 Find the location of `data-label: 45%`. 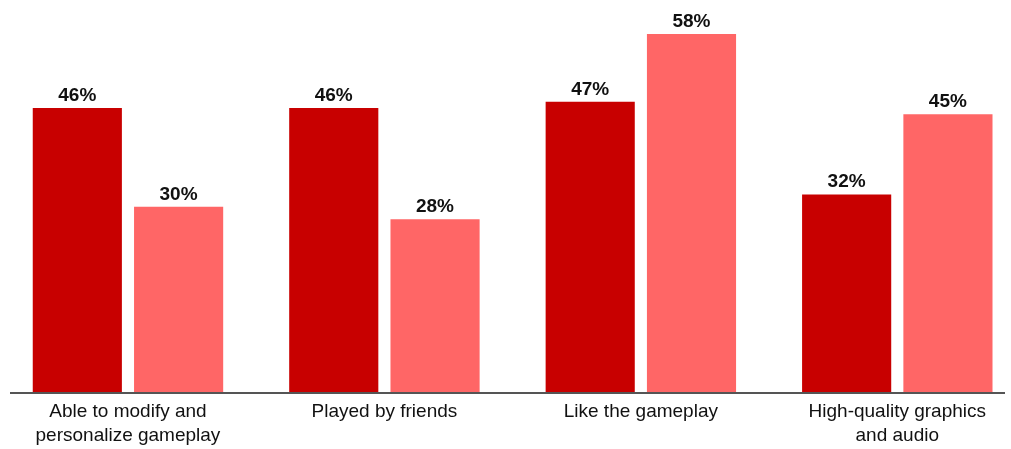

data-label: 45% is located at coordinates (948, 101).